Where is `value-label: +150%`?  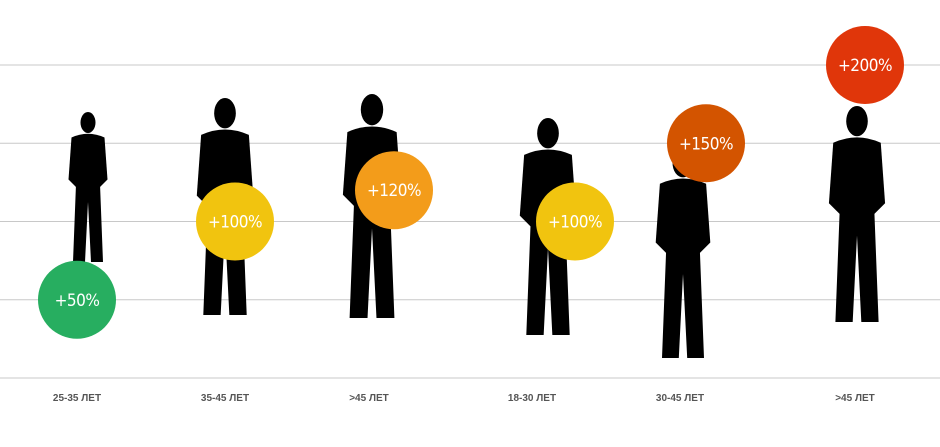 value-label: +150% is located at coordinates (706, 144).